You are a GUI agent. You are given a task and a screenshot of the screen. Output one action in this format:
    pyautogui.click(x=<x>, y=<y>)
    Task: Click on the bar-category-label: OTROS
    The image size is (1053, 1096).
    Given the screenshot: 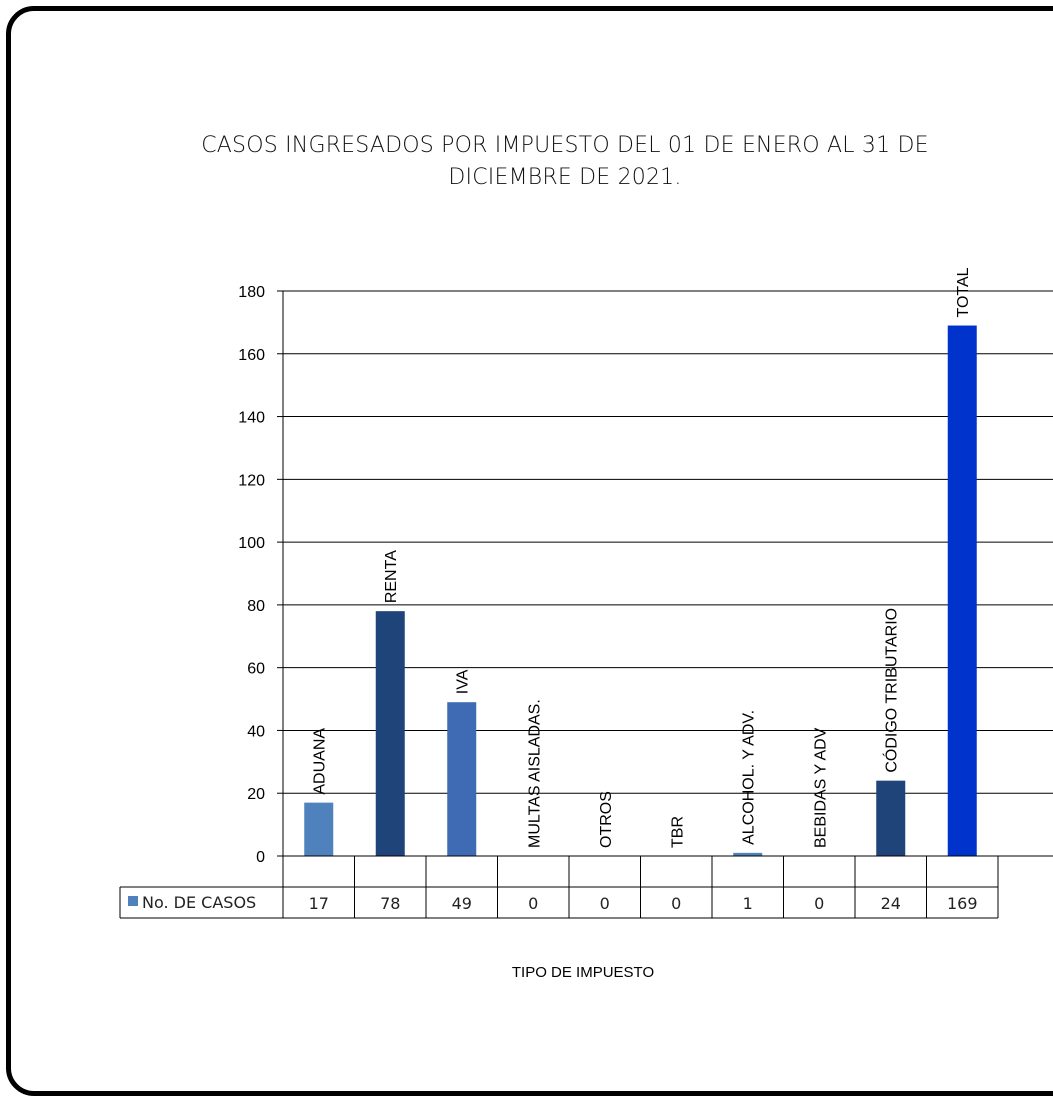 What is the action you would take?
    pyautogui.click(x=606, y=819)
    